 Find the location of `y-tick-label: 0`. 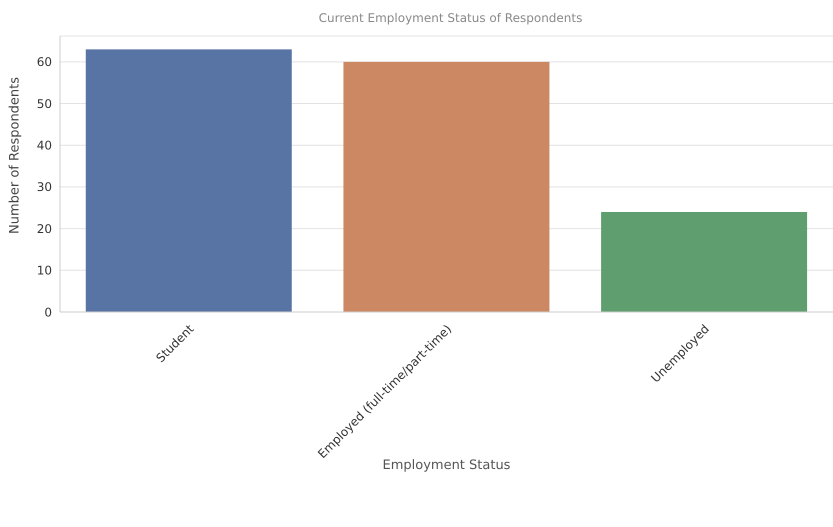

y-tick-label: 0 is located at coordinates (48, 312).